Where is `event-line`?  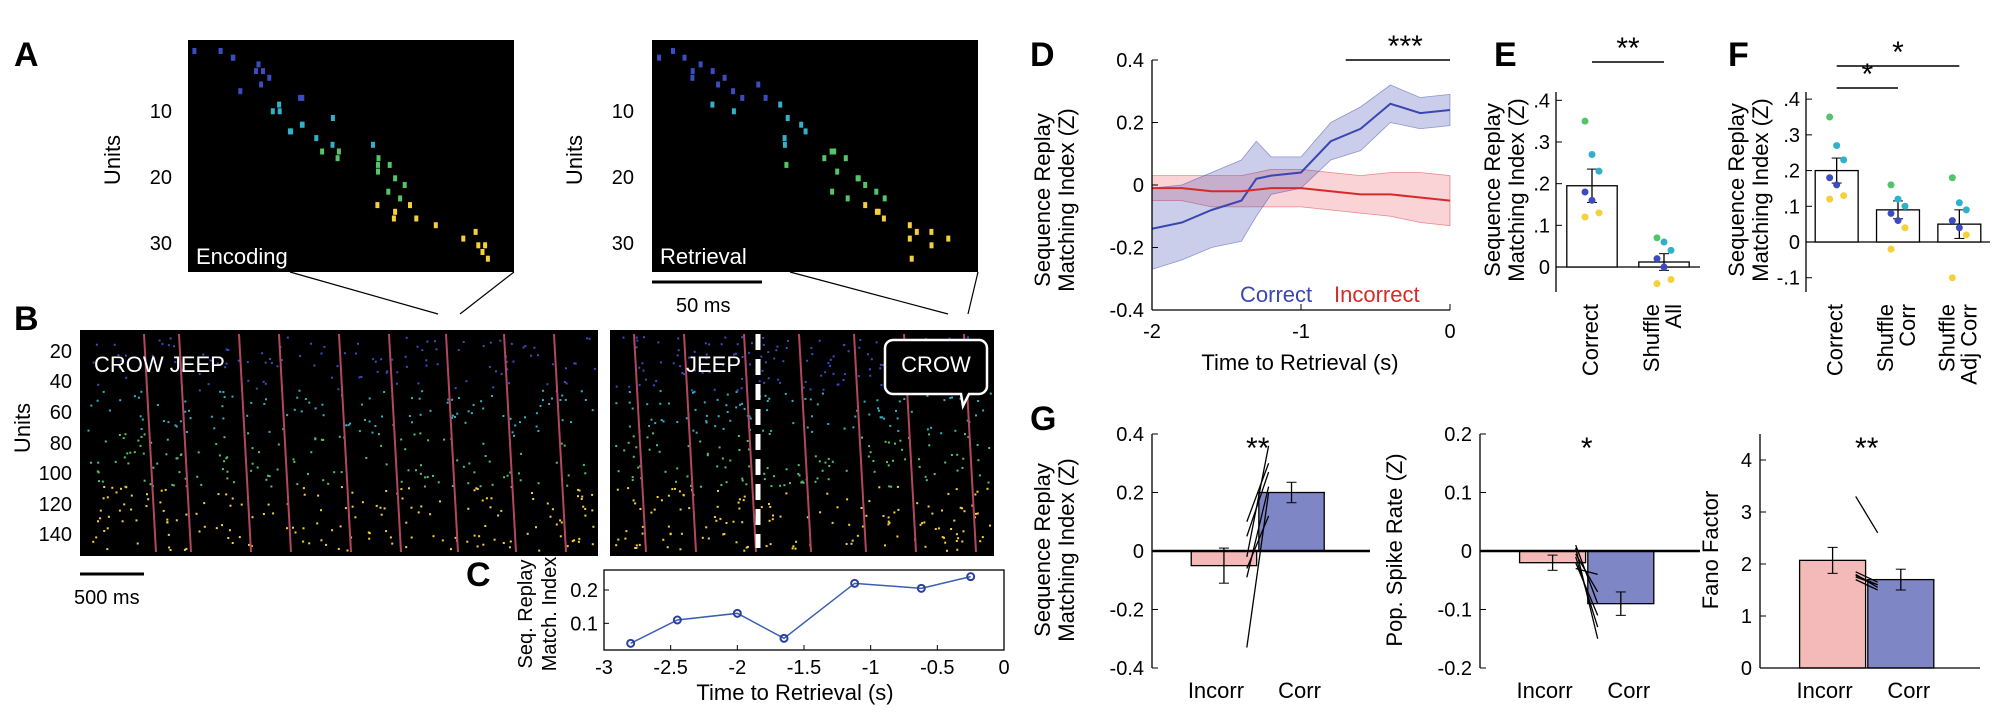 event-line is located at coordinates (640, 443).